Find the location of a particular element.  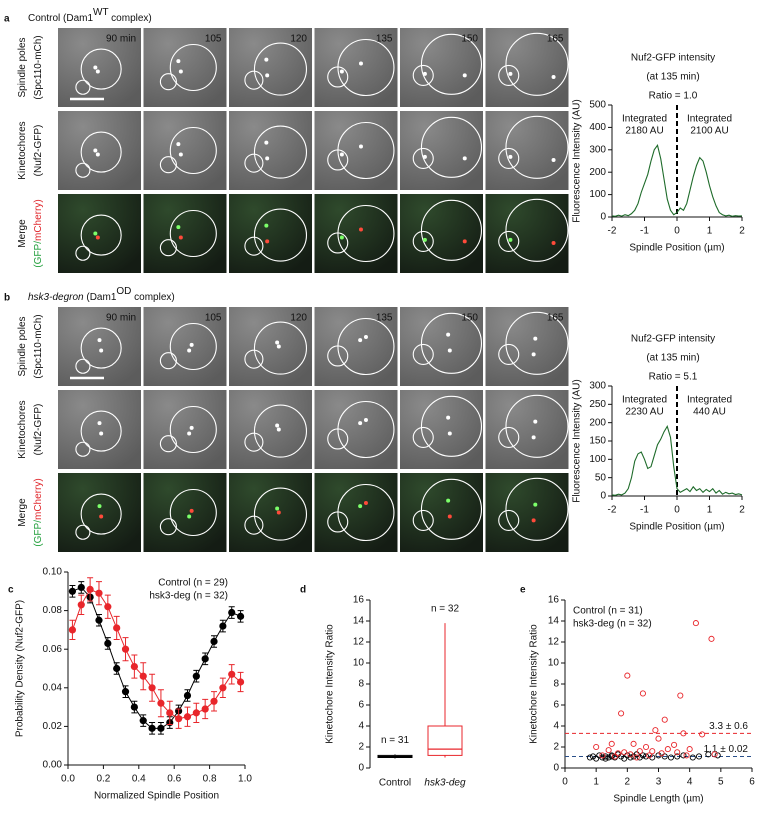

y-tick-label: 100 is located at coordinates (597, 459).